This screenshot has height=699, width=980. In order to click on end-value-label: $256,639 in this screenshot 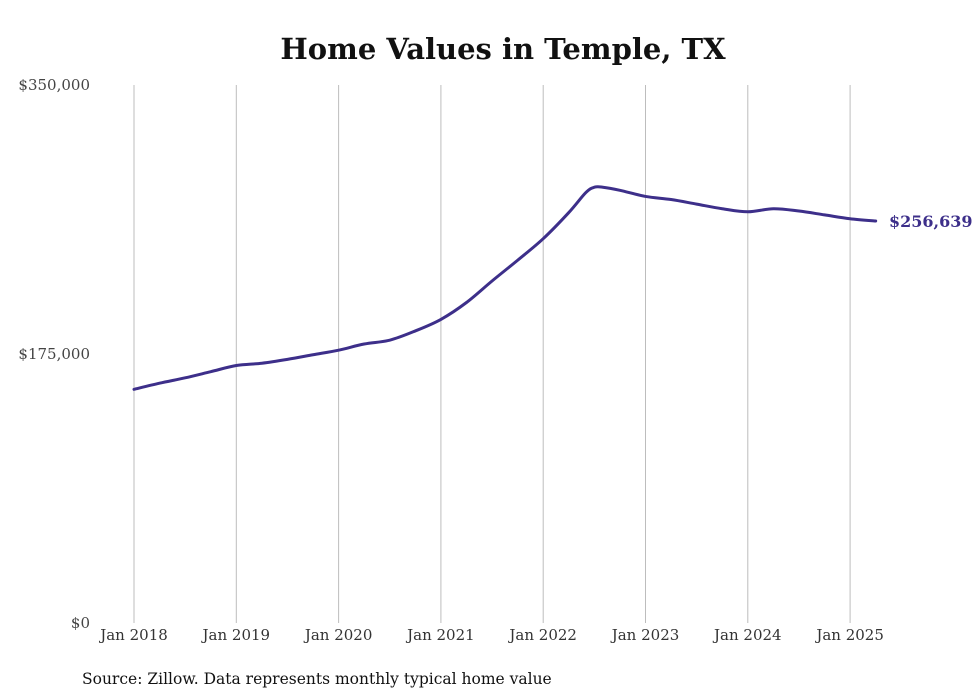, I will do `click(931, 221)`.